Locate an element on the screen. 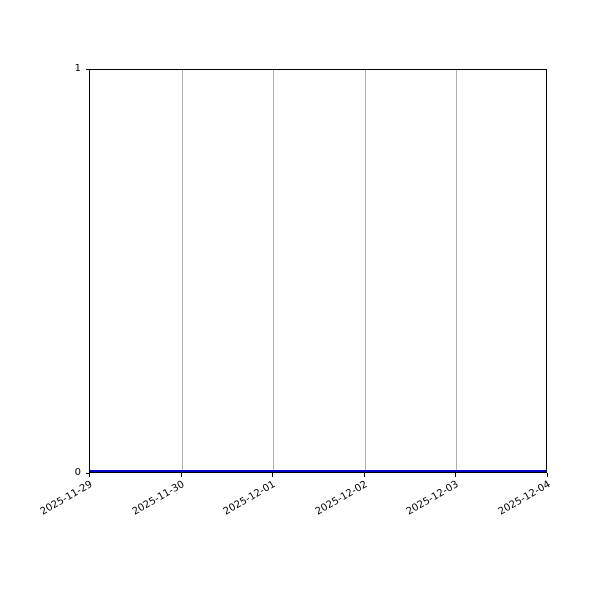 The image size is (600, 600). xtick-label: 2025-12-04 is located at coordinates (506, 509).